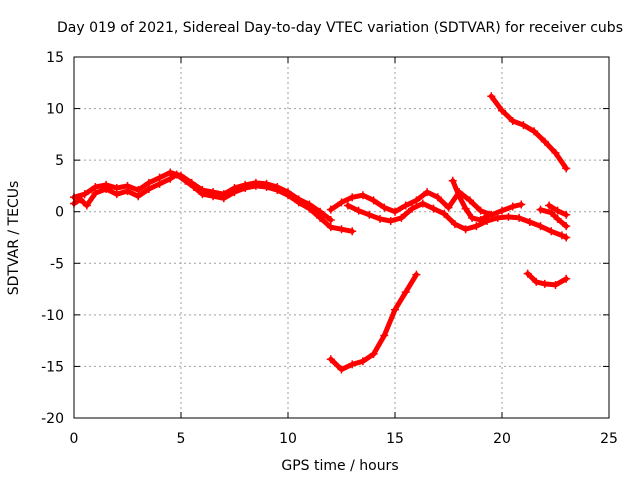 The image size is (640, 480). What do you see at coordinates (59, 213) in the screenshot?
I see `y-tick-label: 0` at bounding box center [59, 213].